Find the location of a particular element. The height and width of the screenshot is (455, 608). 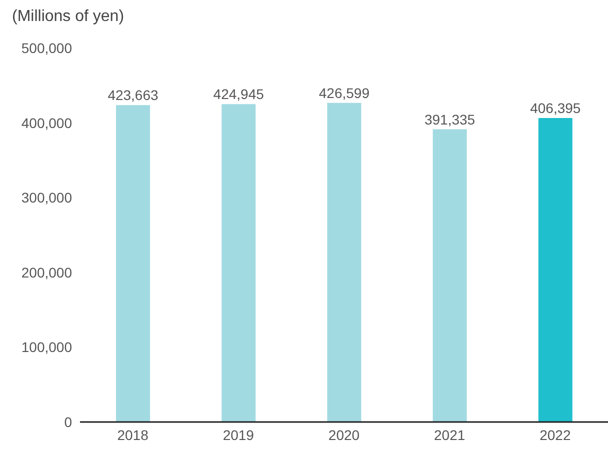

data-label: 426,599 is located at coordinates (344, 92).